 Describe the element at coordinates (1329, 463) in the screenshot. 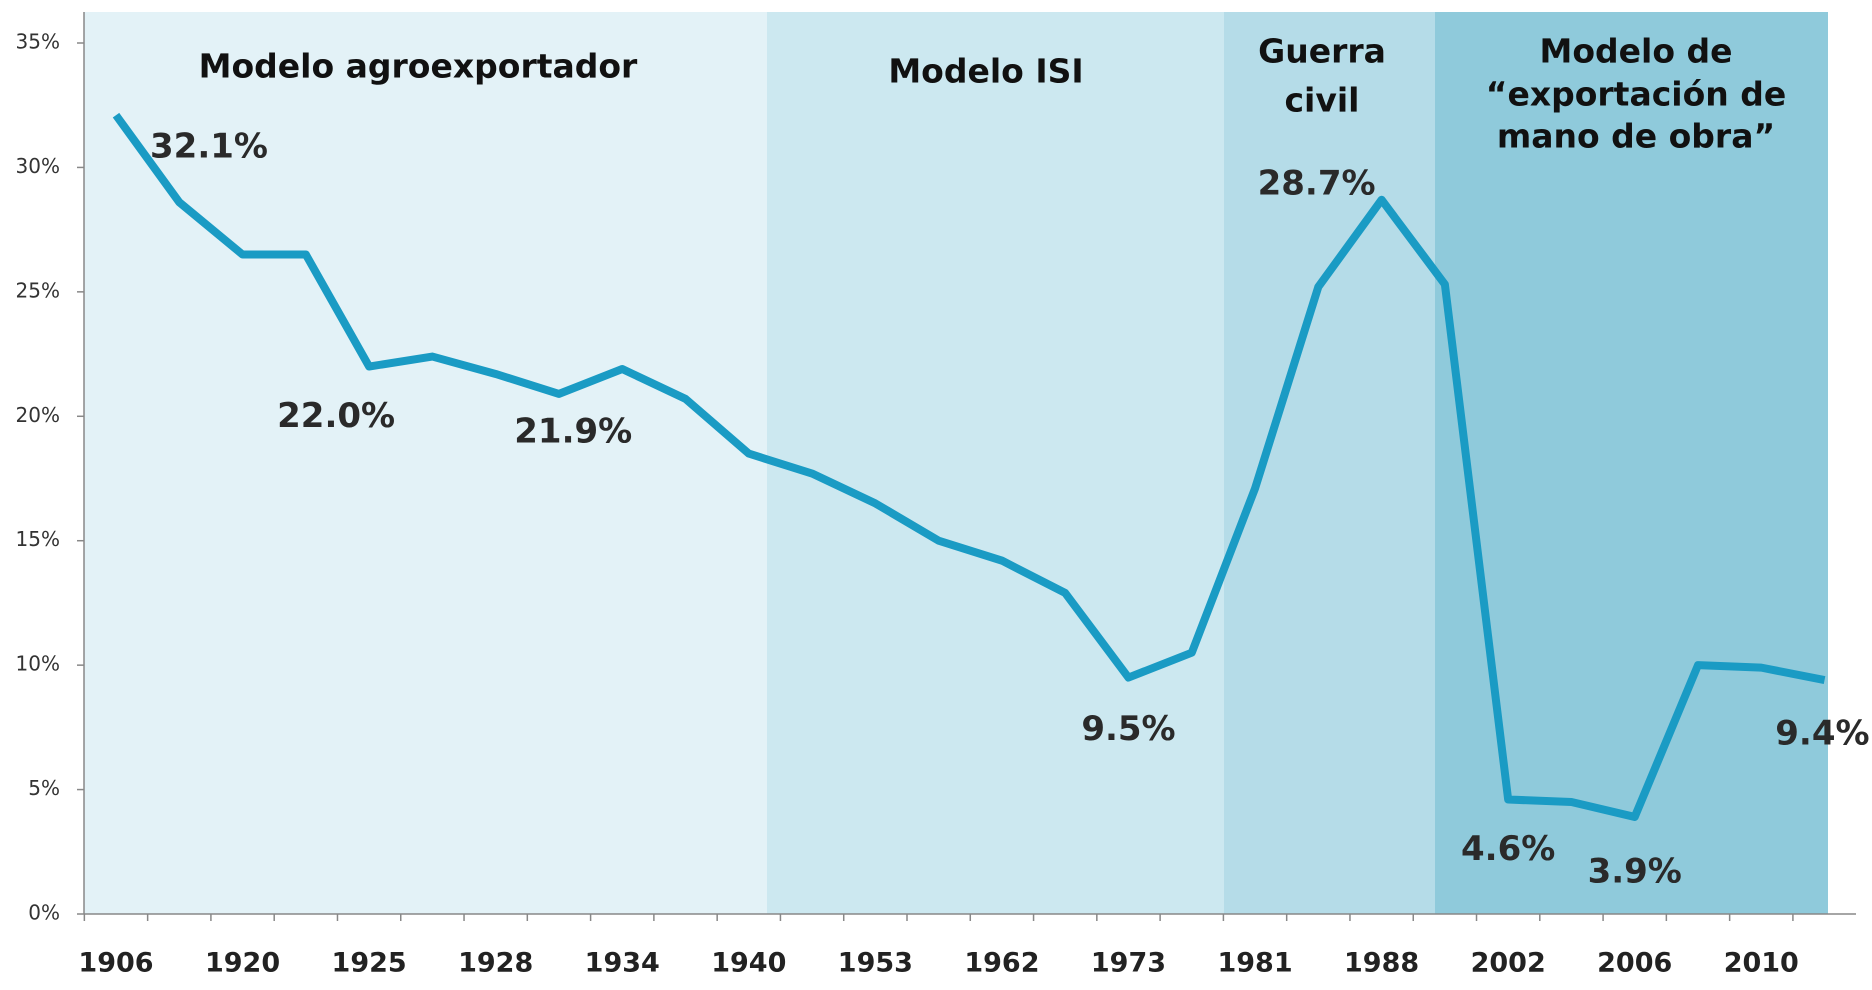

I see `region-band` at that location.